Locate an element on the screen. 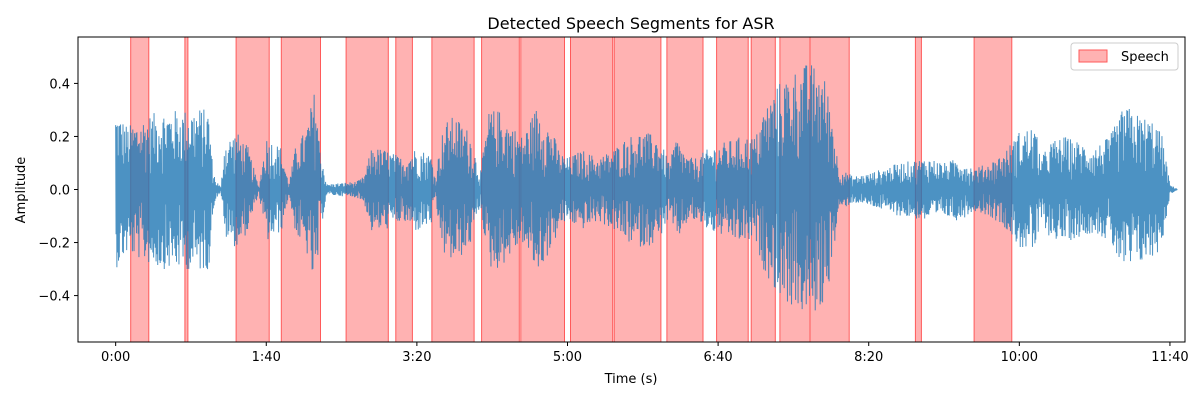 This screenshot has width=1200, height=404. x-tick-label: 5:00 is located at coordinates (567, 357).